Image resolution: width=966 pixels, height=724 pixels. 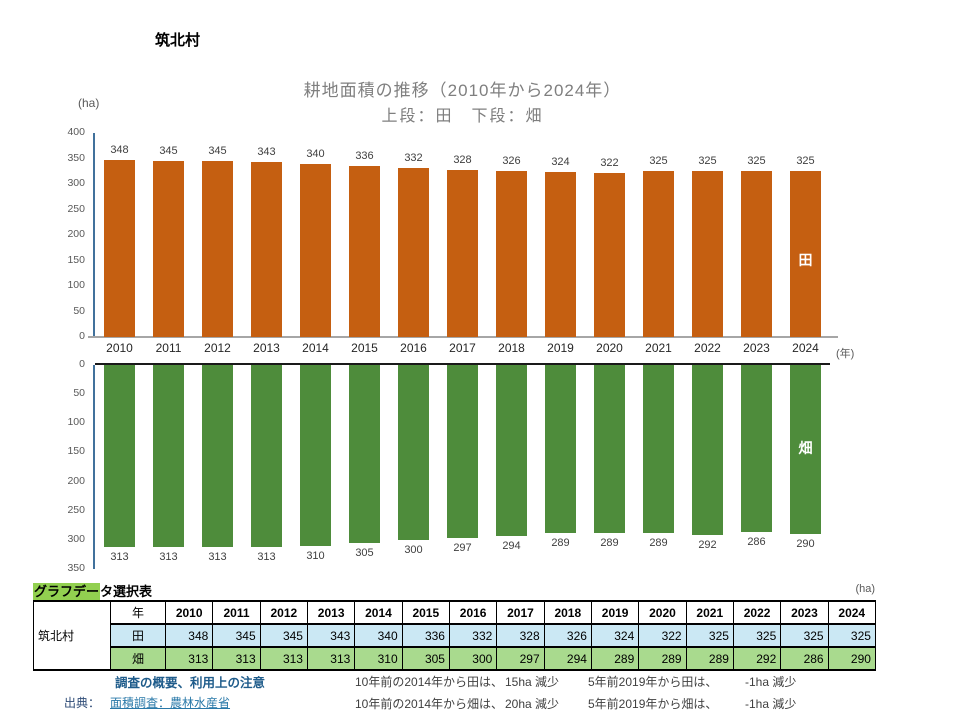 I want to click on table-value-cell: 326, so click(x=567, y=635).